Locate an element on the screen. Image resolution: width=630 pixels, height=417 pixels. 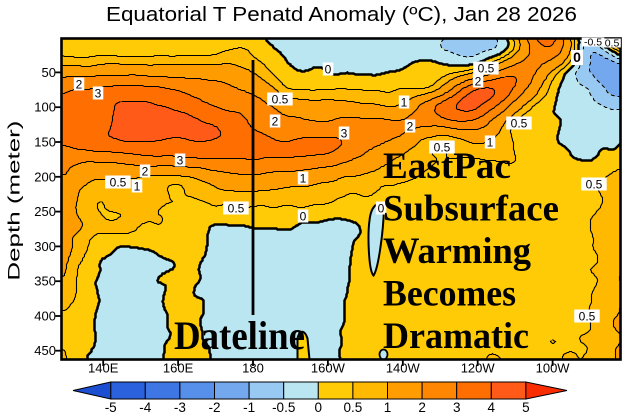
svg-text: Depth (meter) is located at coordinates (14, 201).